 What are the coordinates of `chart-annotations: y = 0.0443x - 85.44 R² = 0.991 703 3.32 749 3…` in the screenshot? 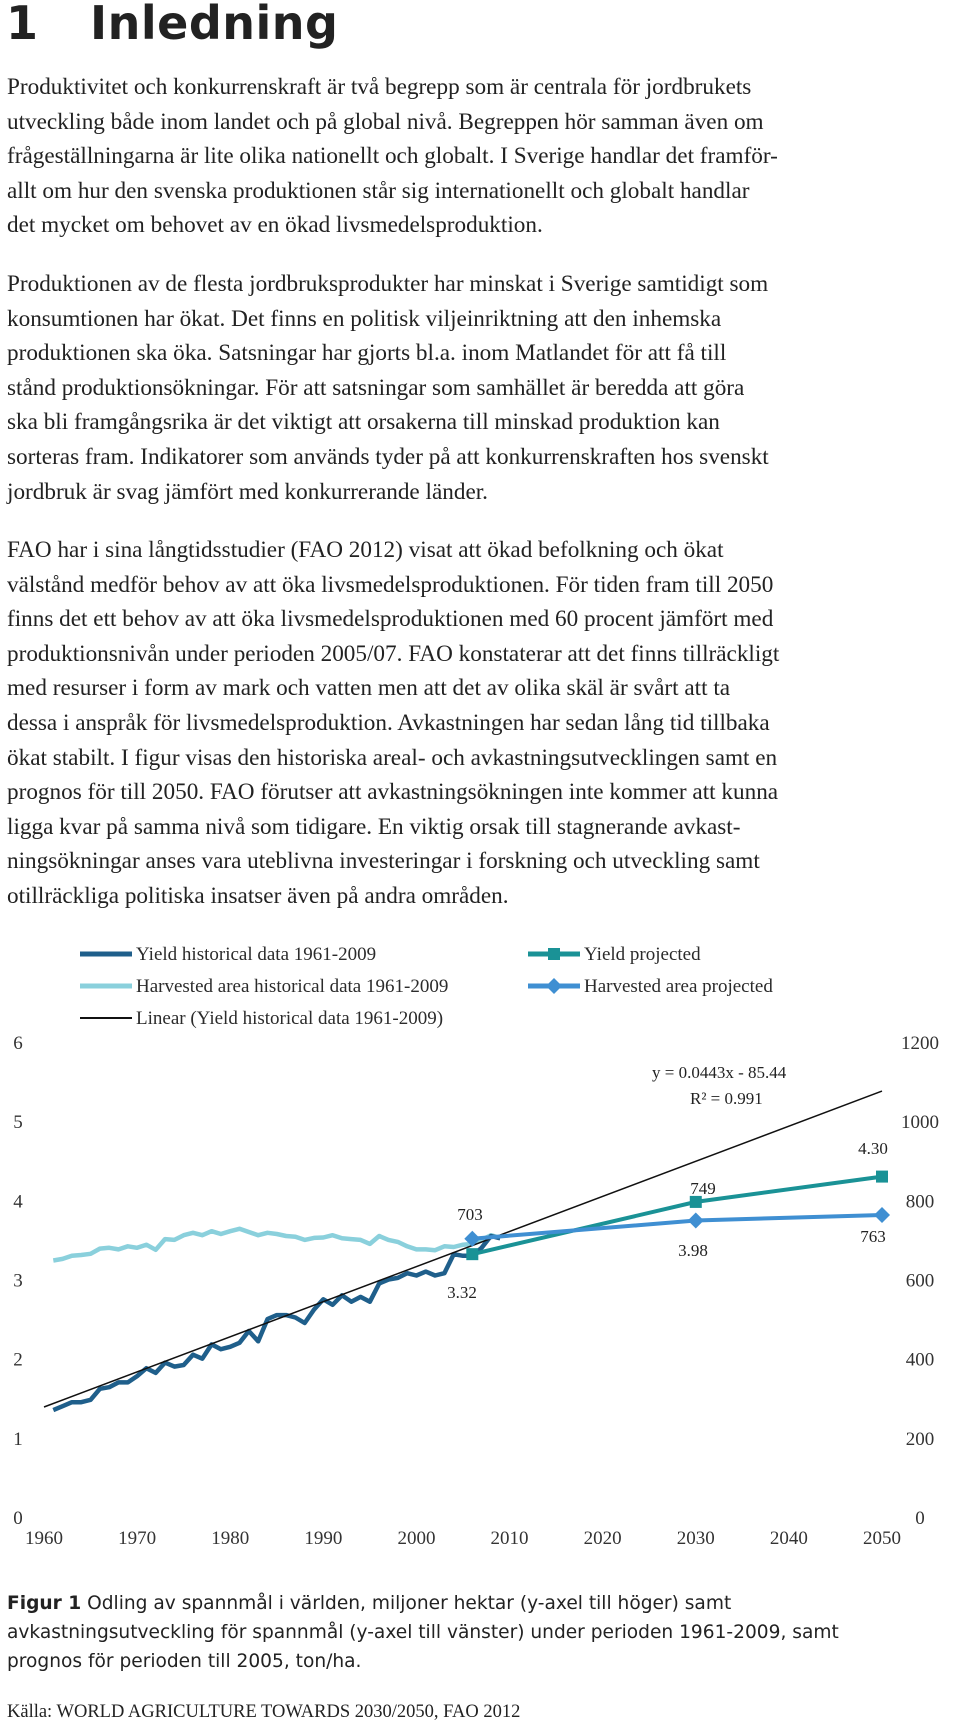 It's located at (667, 1182).